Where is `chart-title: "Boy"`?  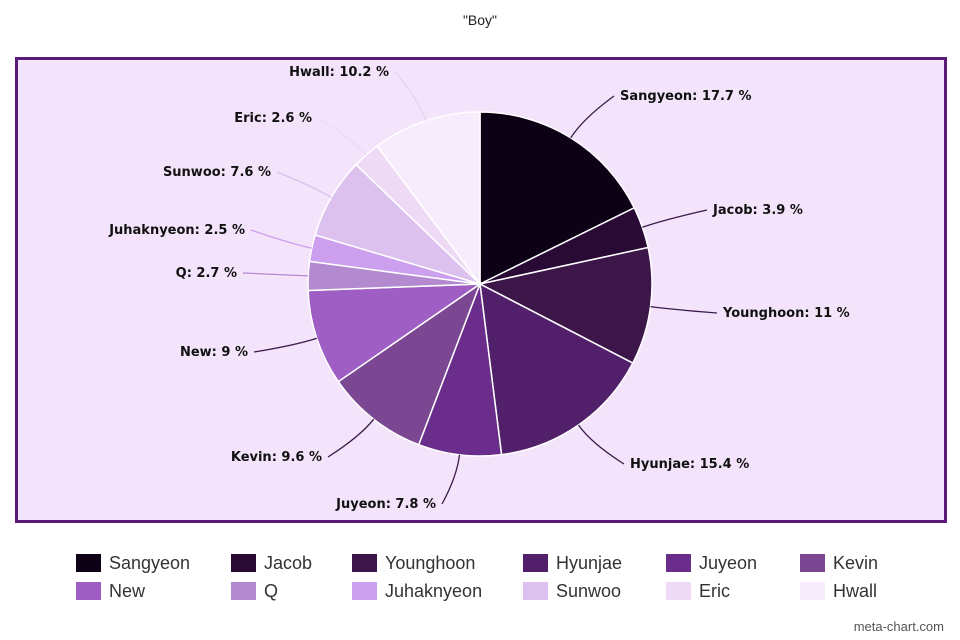 chart-title: "Boy" is located at coordinates (480, 20).